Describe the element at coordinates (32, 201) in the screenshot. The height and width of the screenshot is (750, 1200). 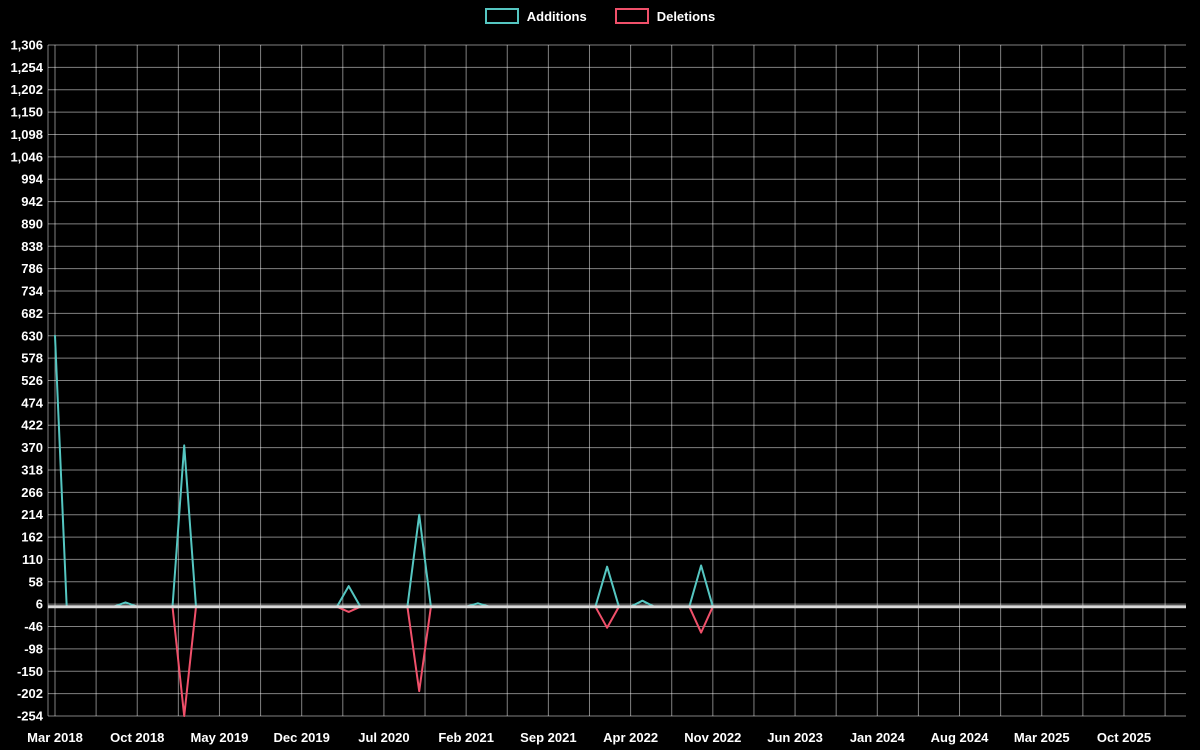
I see `y-axis-tick-label: 942` at that location.